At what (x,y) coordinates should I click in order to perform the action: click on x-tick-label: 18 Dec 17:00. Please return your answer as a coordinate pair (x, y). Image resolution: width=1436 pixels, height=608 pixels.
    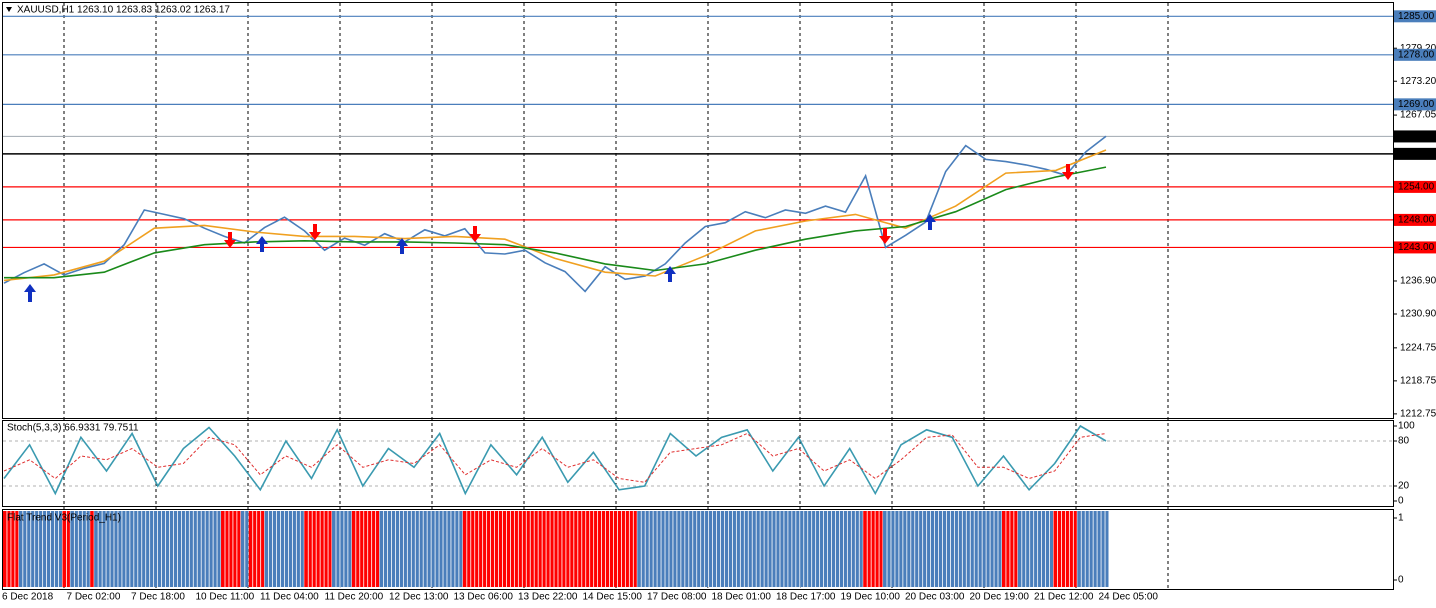
    Looking at the image, I should click on (806, 597).